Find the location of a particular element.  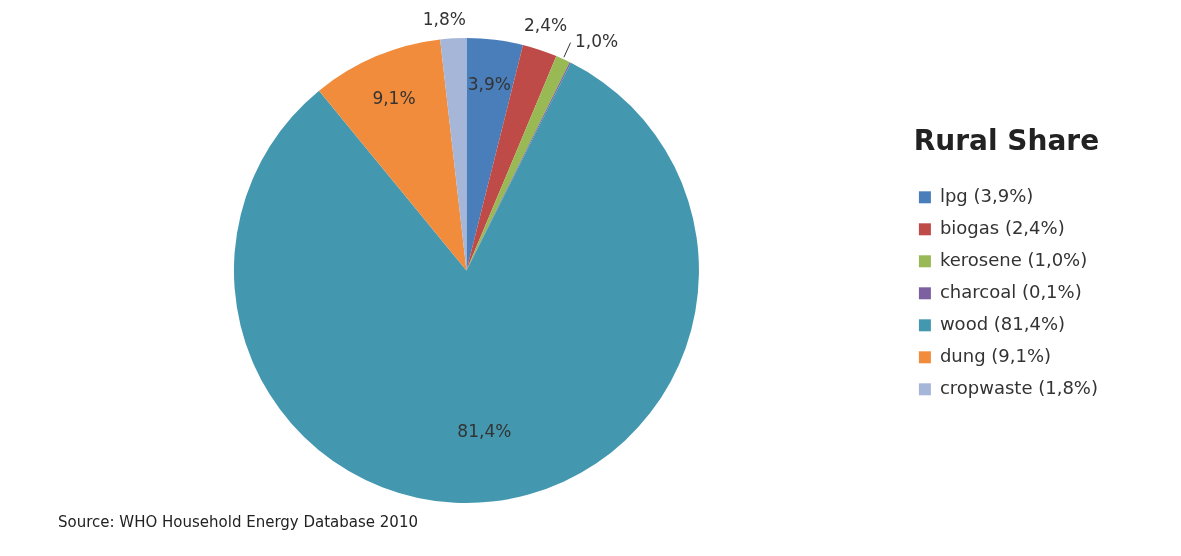

legend-label: wood (81,4%) is located at coordinates (1002, 323).